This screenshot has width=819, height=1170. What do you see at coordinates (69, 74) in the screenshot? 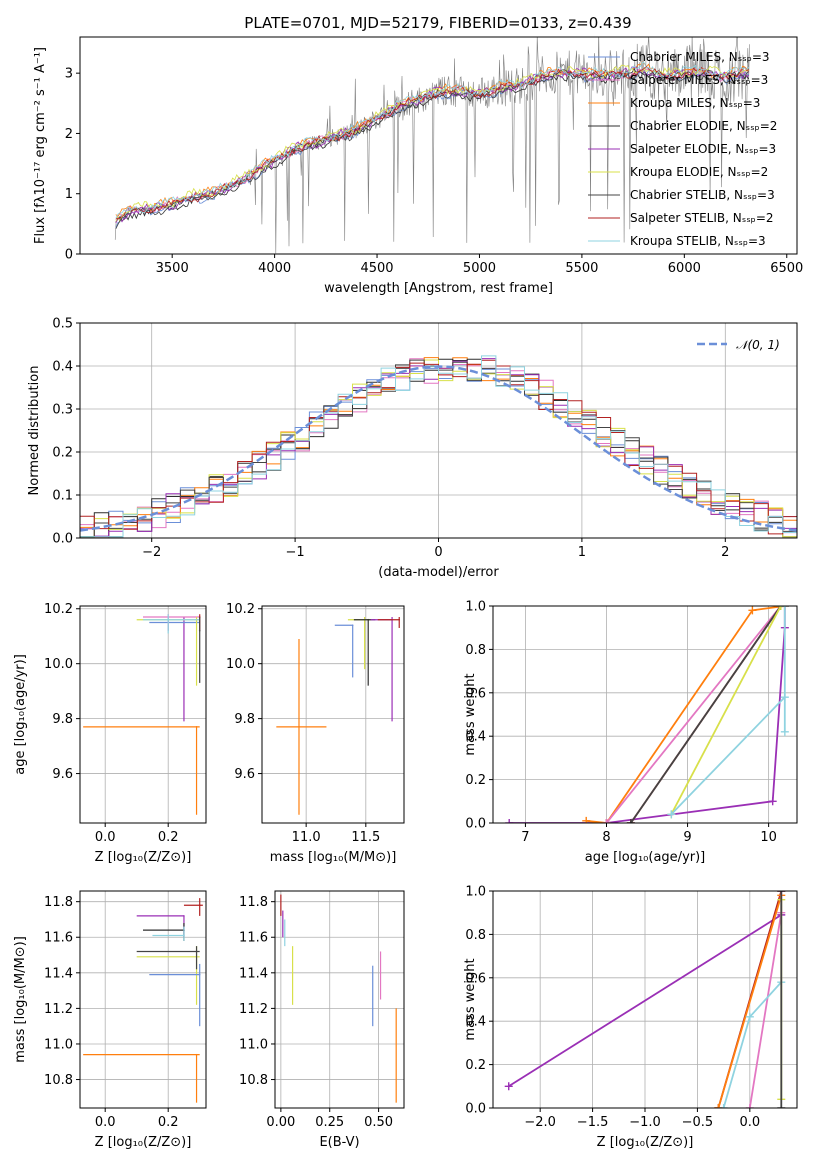
I see `y-tick-label: 3` at bounding box center [69, 74].